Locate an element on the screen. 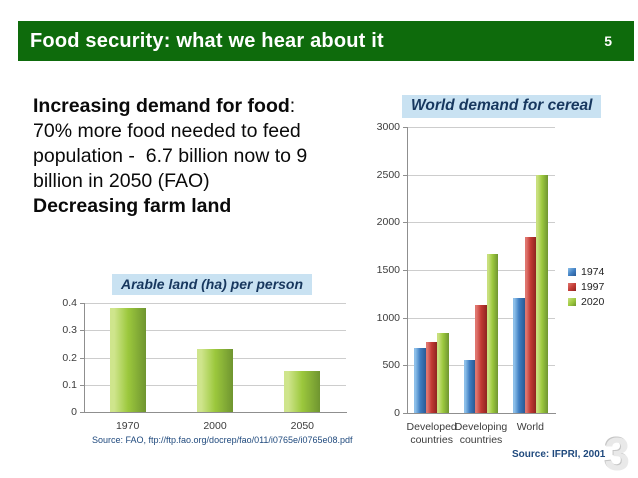 This screenshot has height=478, width=638. y-axis-label: 3000 is located at coordinates (388, 127).